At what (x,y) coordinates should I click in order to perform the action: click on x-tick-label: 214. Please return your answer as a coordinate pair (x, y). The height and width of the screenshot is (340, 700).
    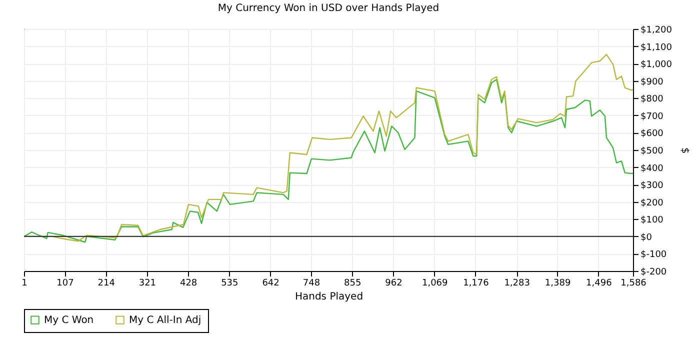
    Looking at the image, I should click on (107, 283).